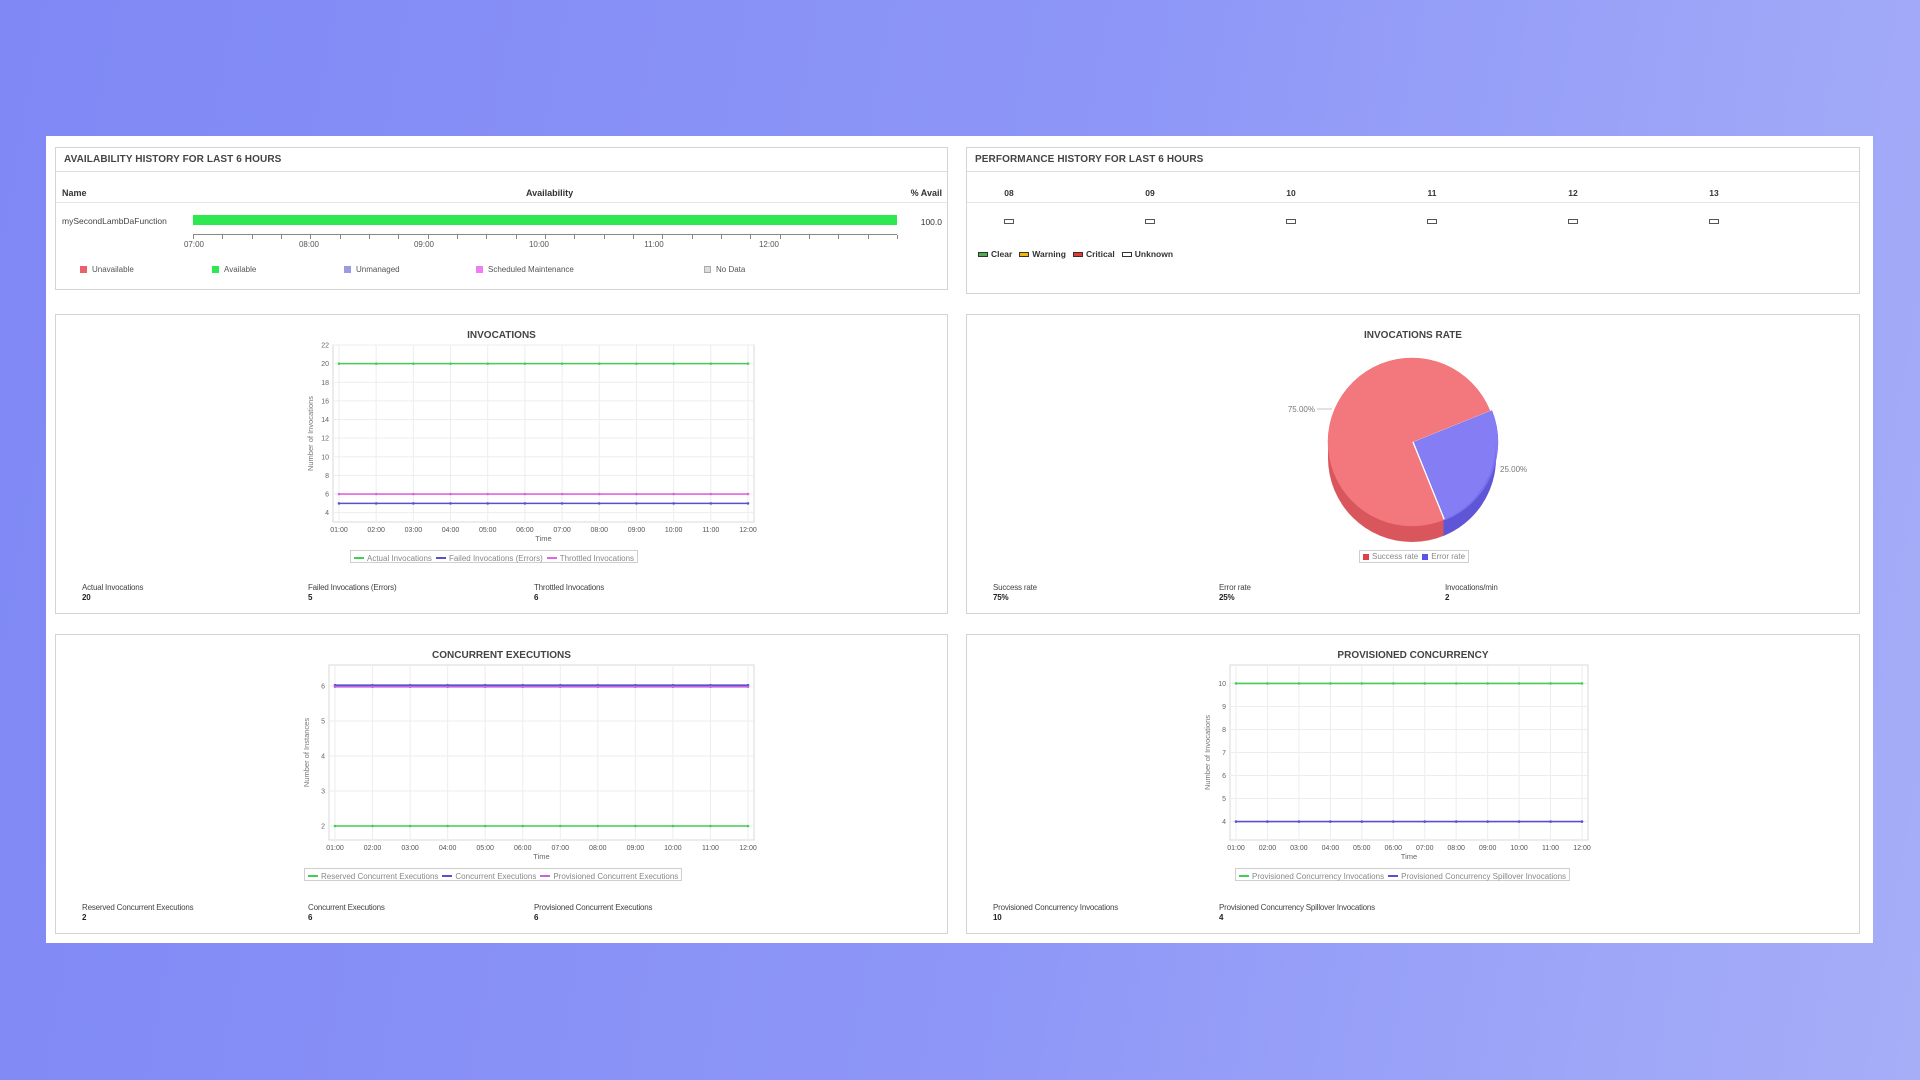  I want to click on stat-label: Failed Invocations (Errors), so click(352, 587).